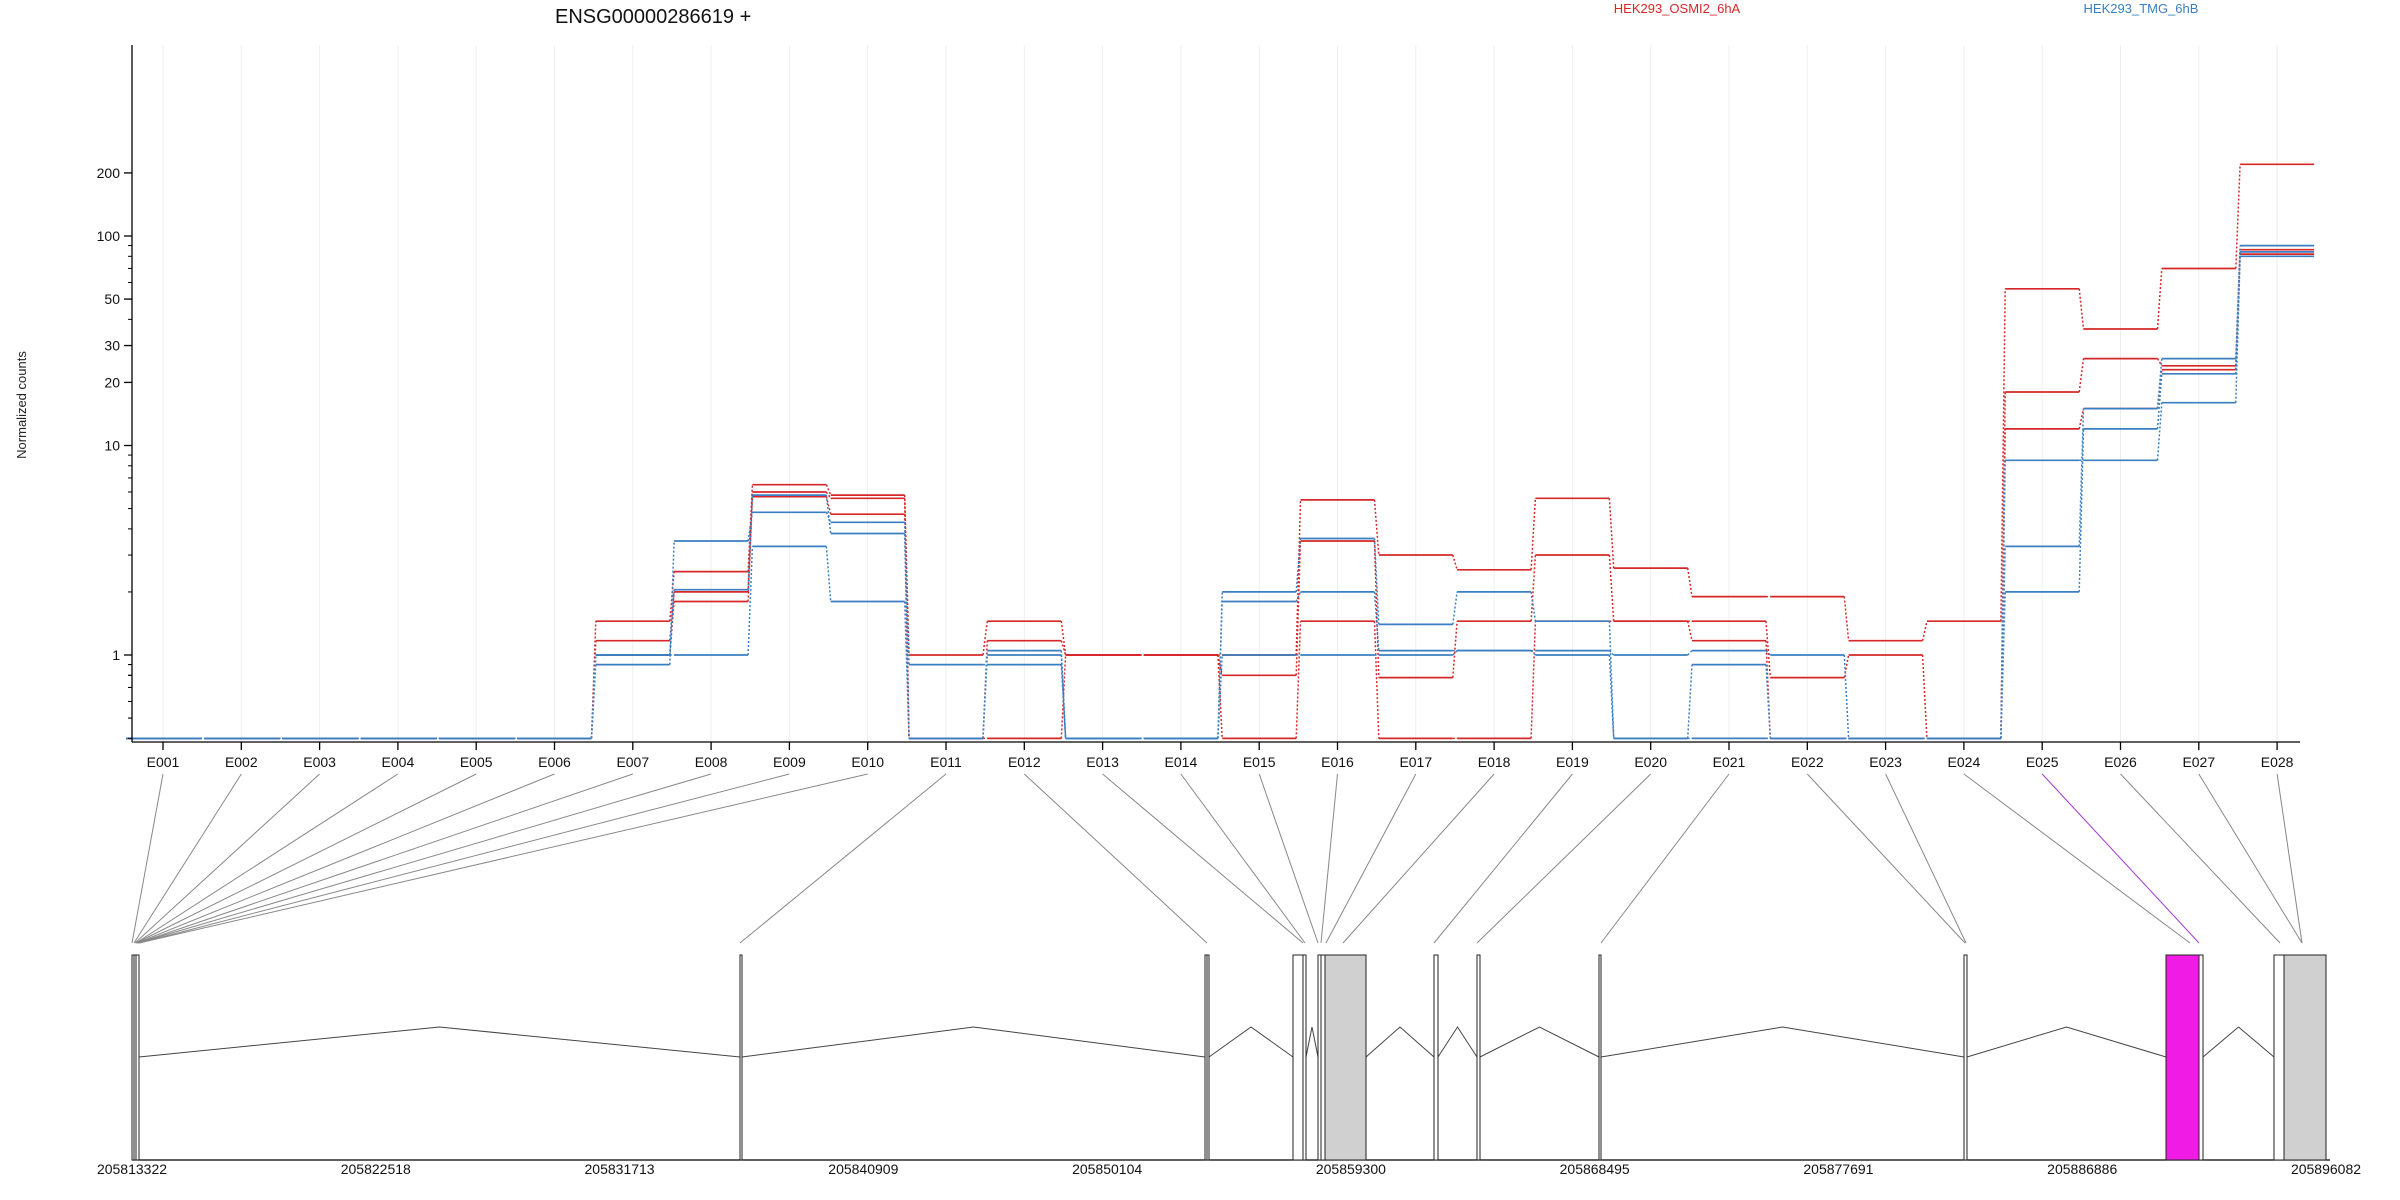  I want to click on coord-tick-label: 205850104, so click(1107, 1169).